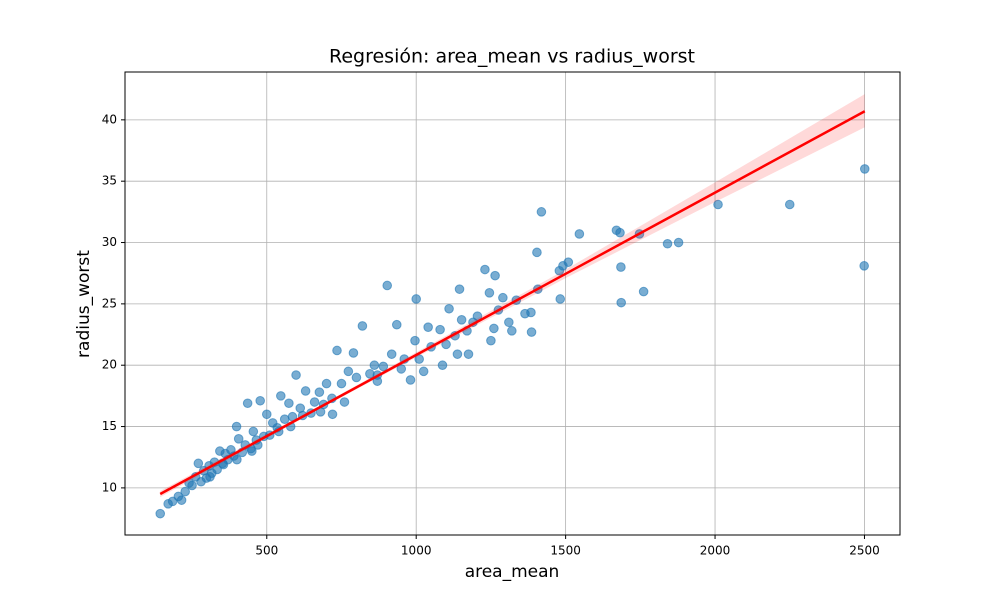 Image resolution: width=1000 pixels, height=600 pixels. What do you see at coordinates (109, 487) in the screenshot?
I see `y-tick-label: 10` at bounding box center [109, 487].